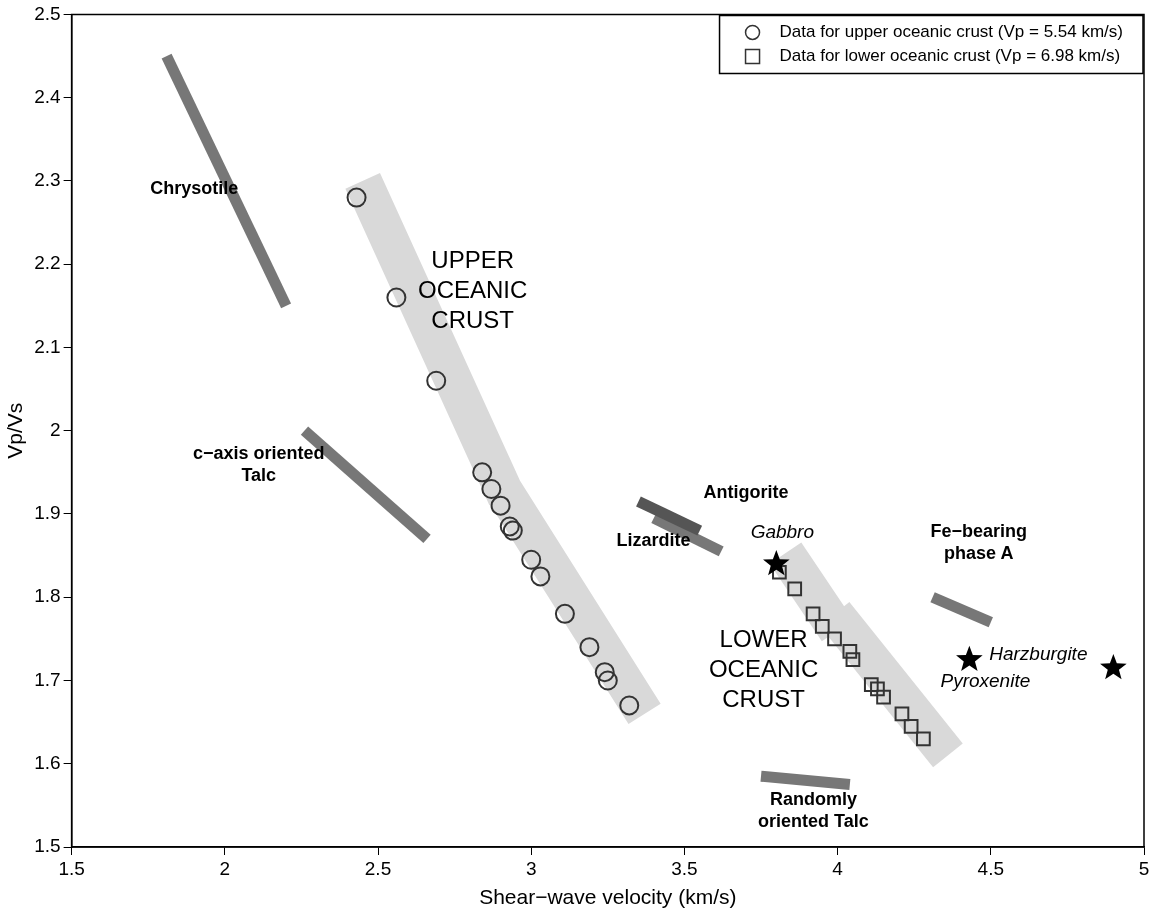 The height and width of the screenshot is (917, 1162). What do you see at coordinates (55, 429) in the screenshot?
I see `y-tick-label: 2` at bounding box center [55, 429].